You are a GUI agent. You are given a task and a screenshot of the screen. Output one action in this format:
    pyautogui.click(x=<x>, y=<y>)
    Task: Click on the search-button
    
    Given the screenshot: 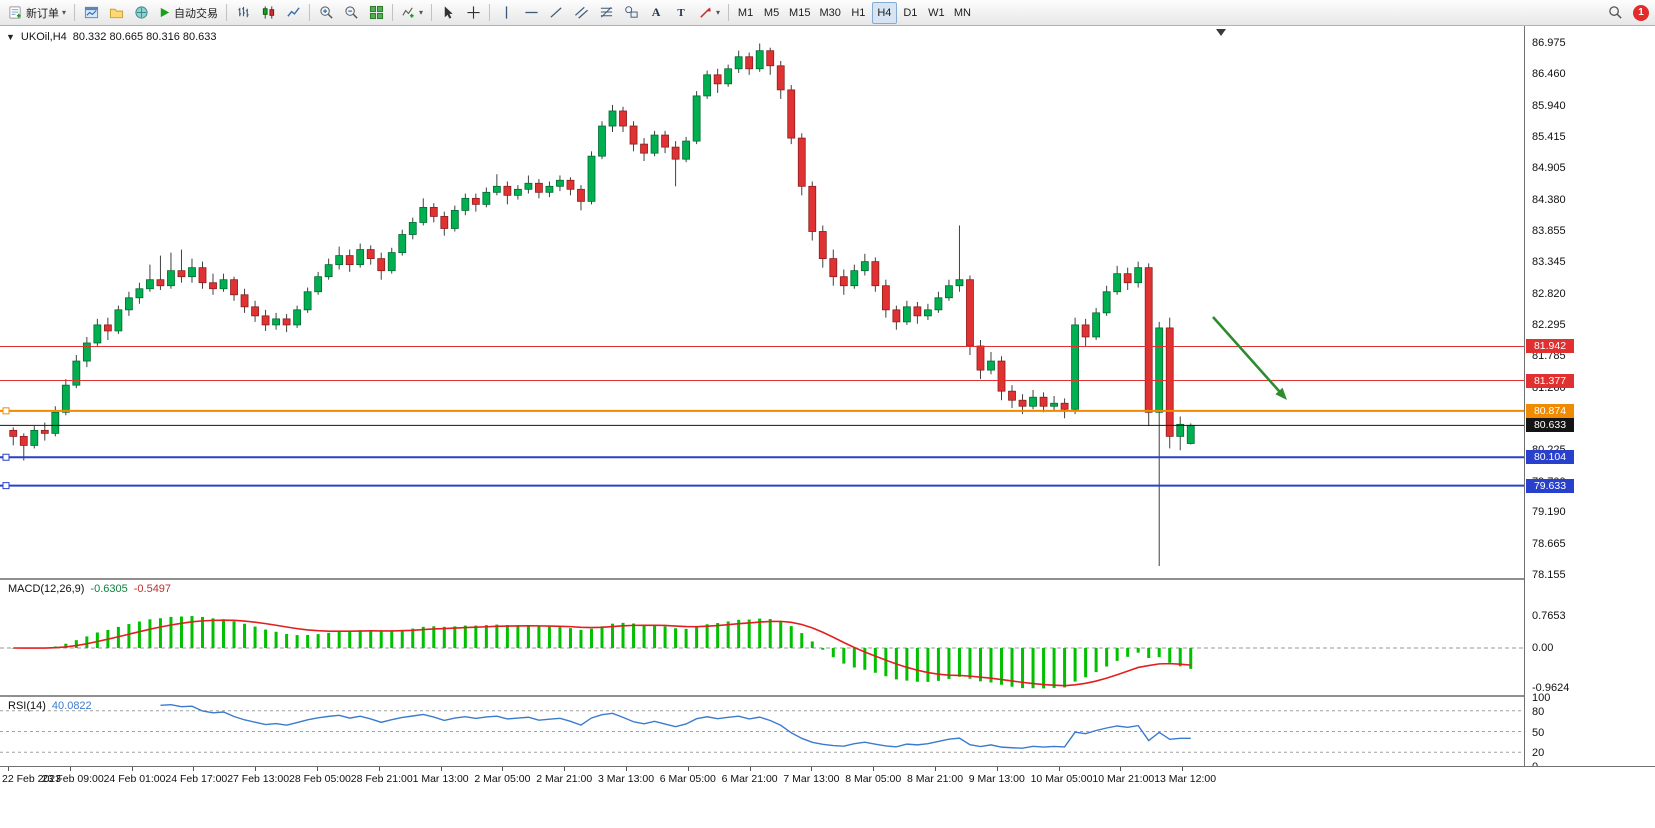 What is the action you would take?
    pyautogui.click(x=1615, y=13)
    